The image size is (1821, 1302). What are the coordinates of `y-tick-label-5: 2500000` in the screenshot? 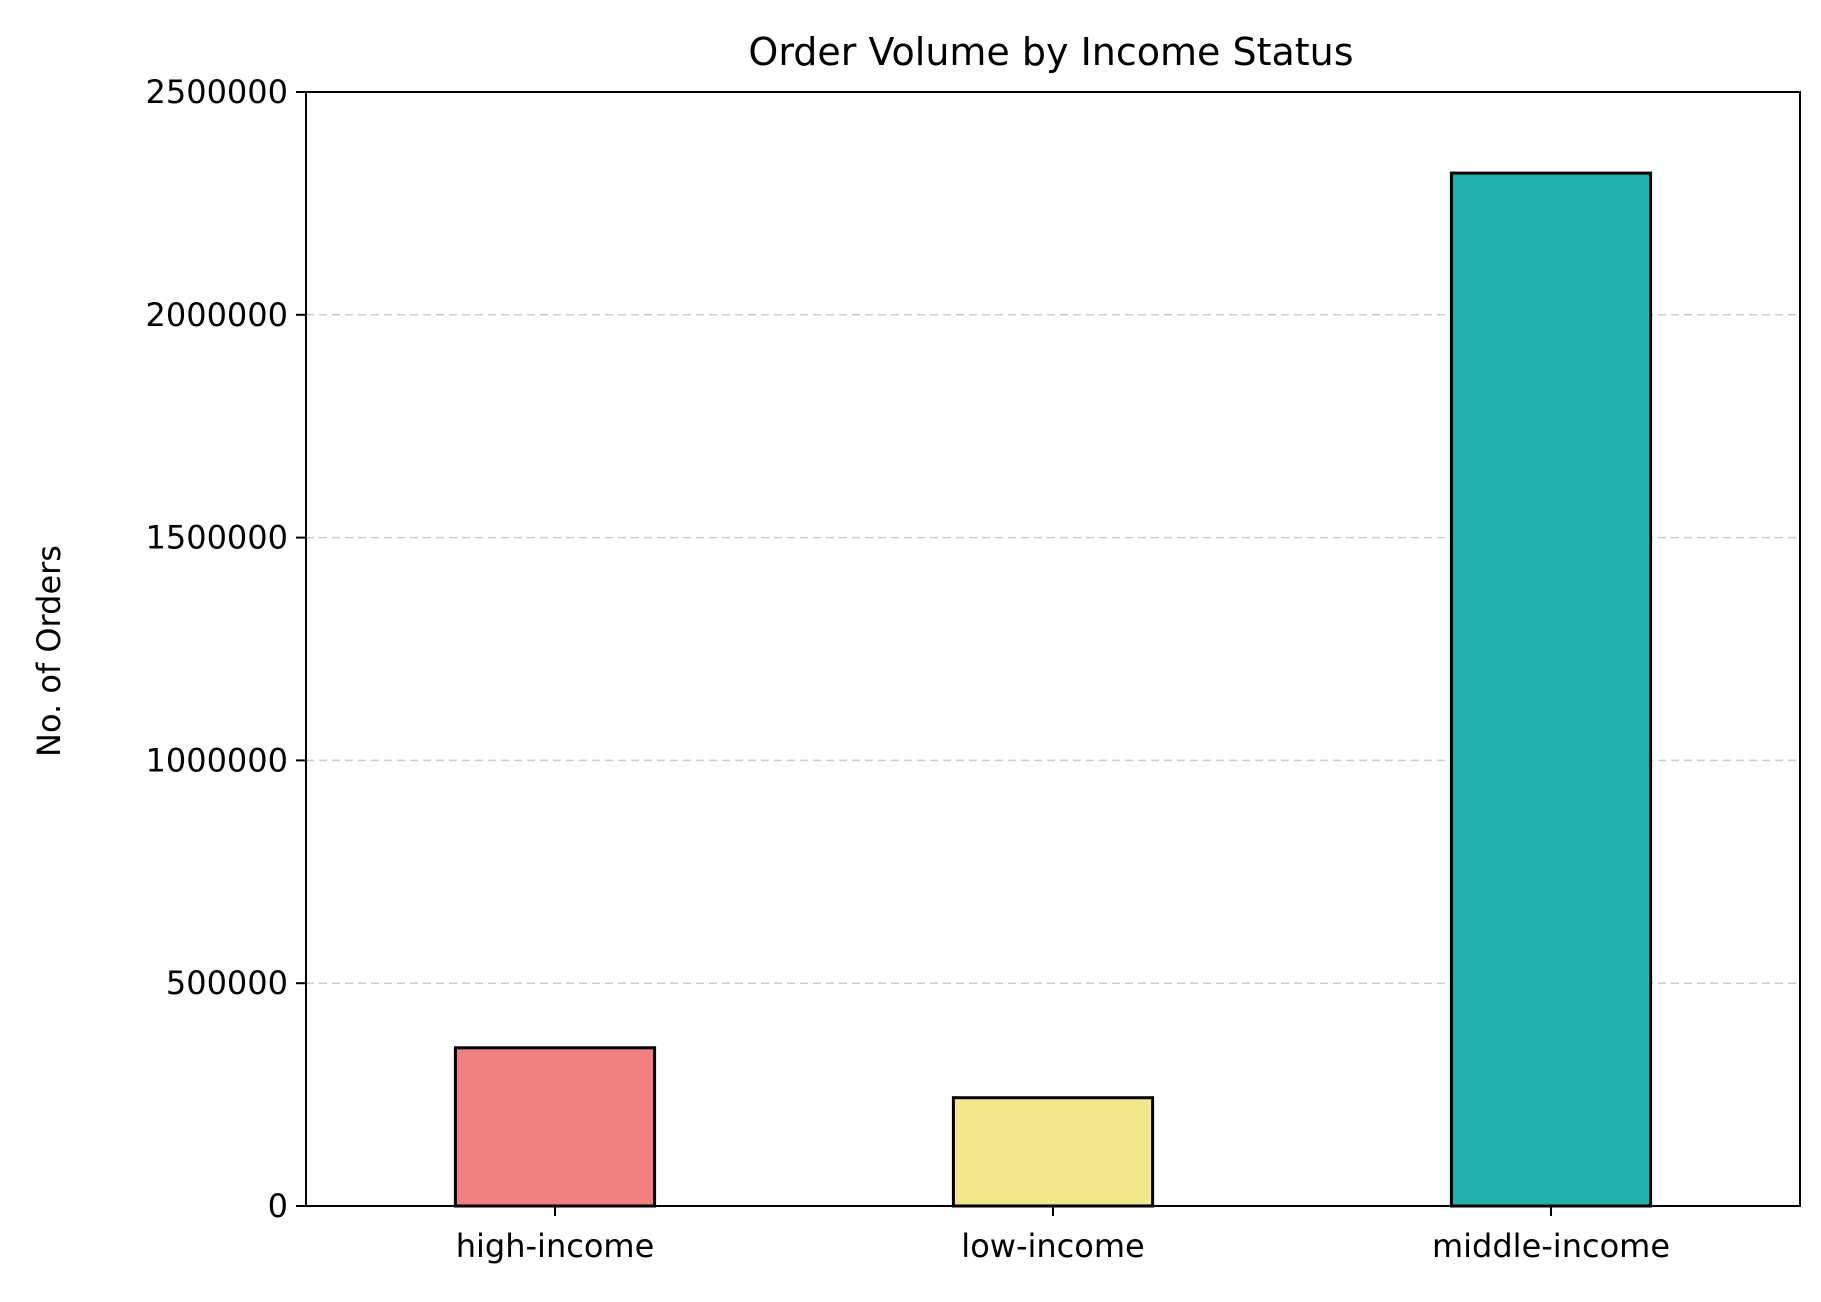 It's located at (216, 92).